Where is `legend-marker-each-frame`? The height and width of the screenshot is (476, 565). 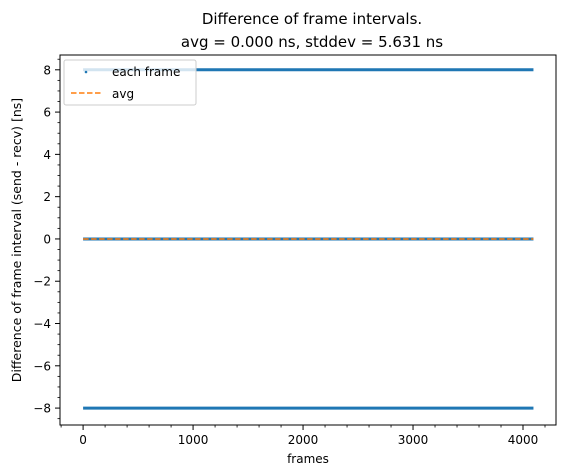
legend-marker-each-frame is located at coordinates (86, 72).